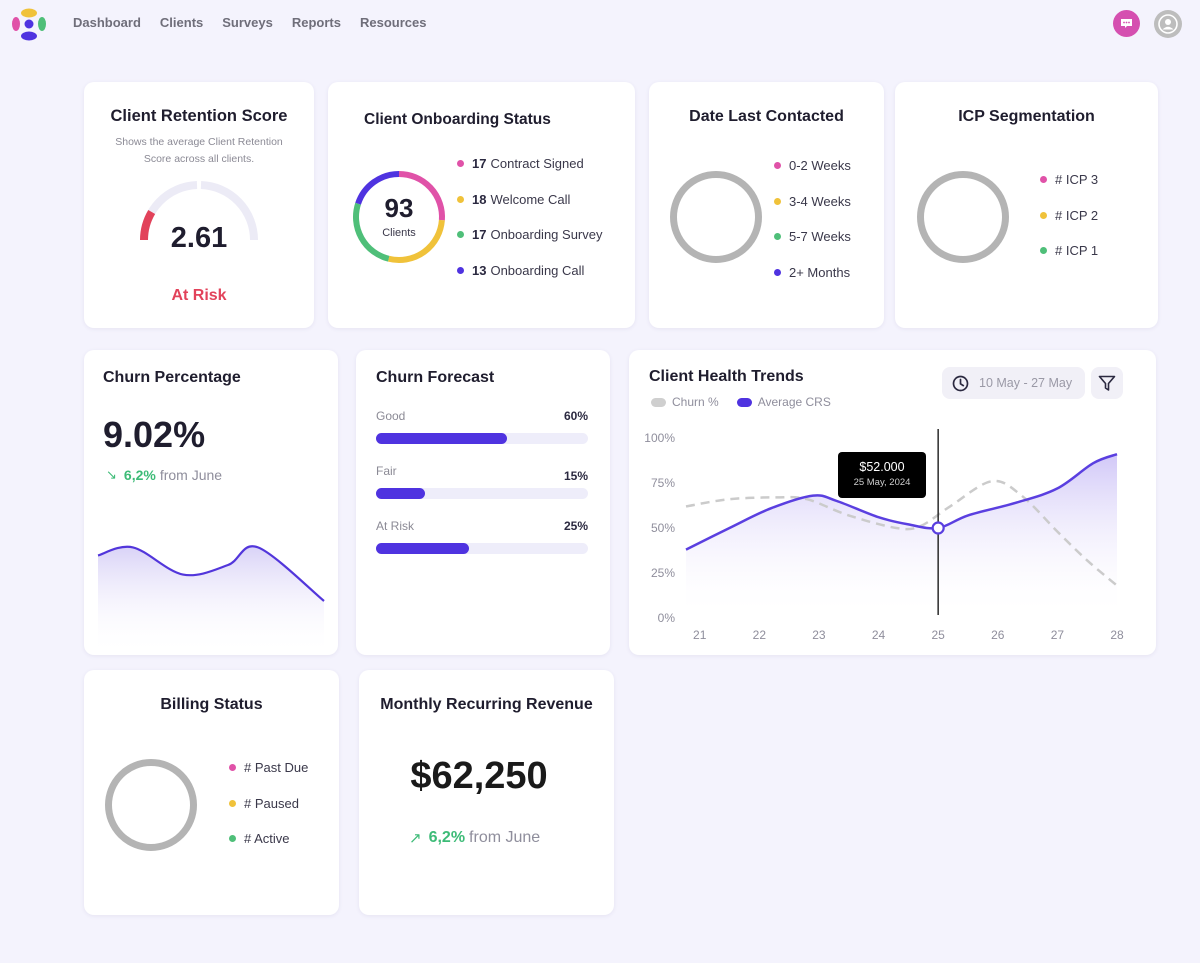 Image resolution: width=1200 pixels, height=963 pixels. Describe the element at coordinates (529, 235) in the screenshot. I see `legend-item: 17 Onboarding Survey` at that location.